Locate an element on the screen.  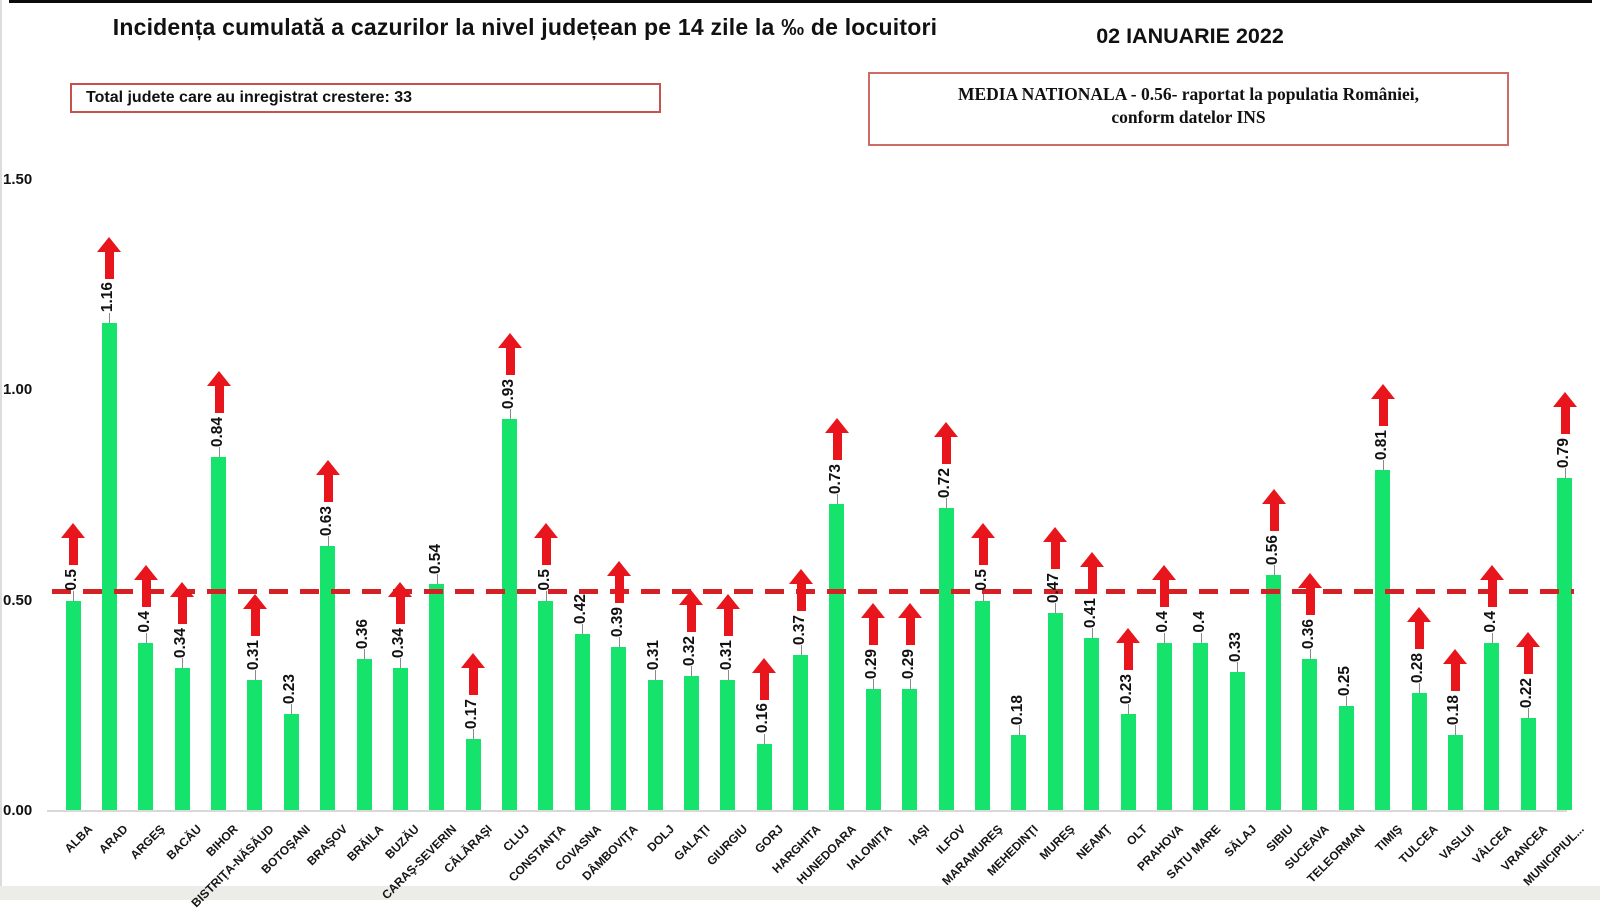
bar-value-label: 0.56 is located at coordinates (1272, 550).